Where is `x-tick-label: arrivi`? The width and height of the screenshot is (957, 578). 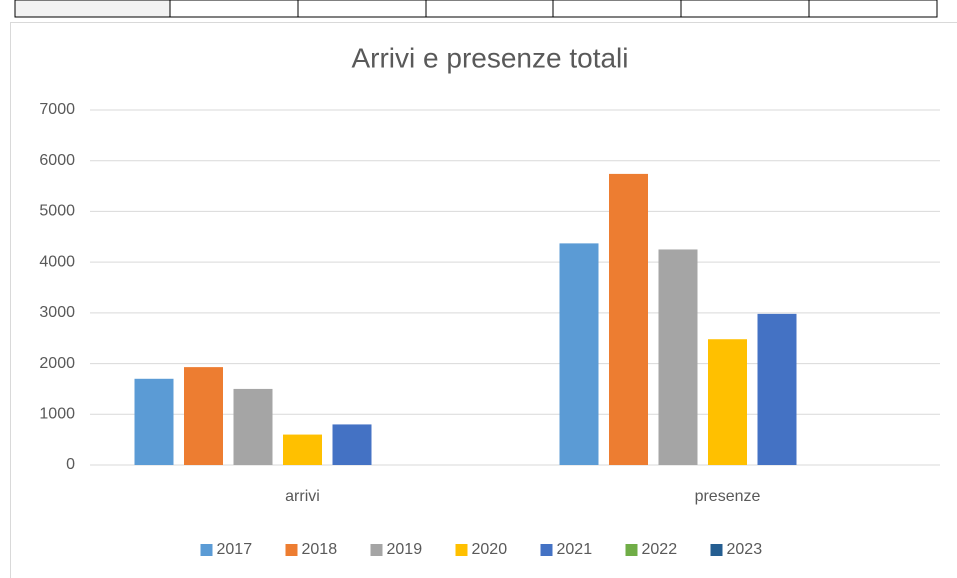
x-tick-label: arrivi is located at coordinates (302, 496).